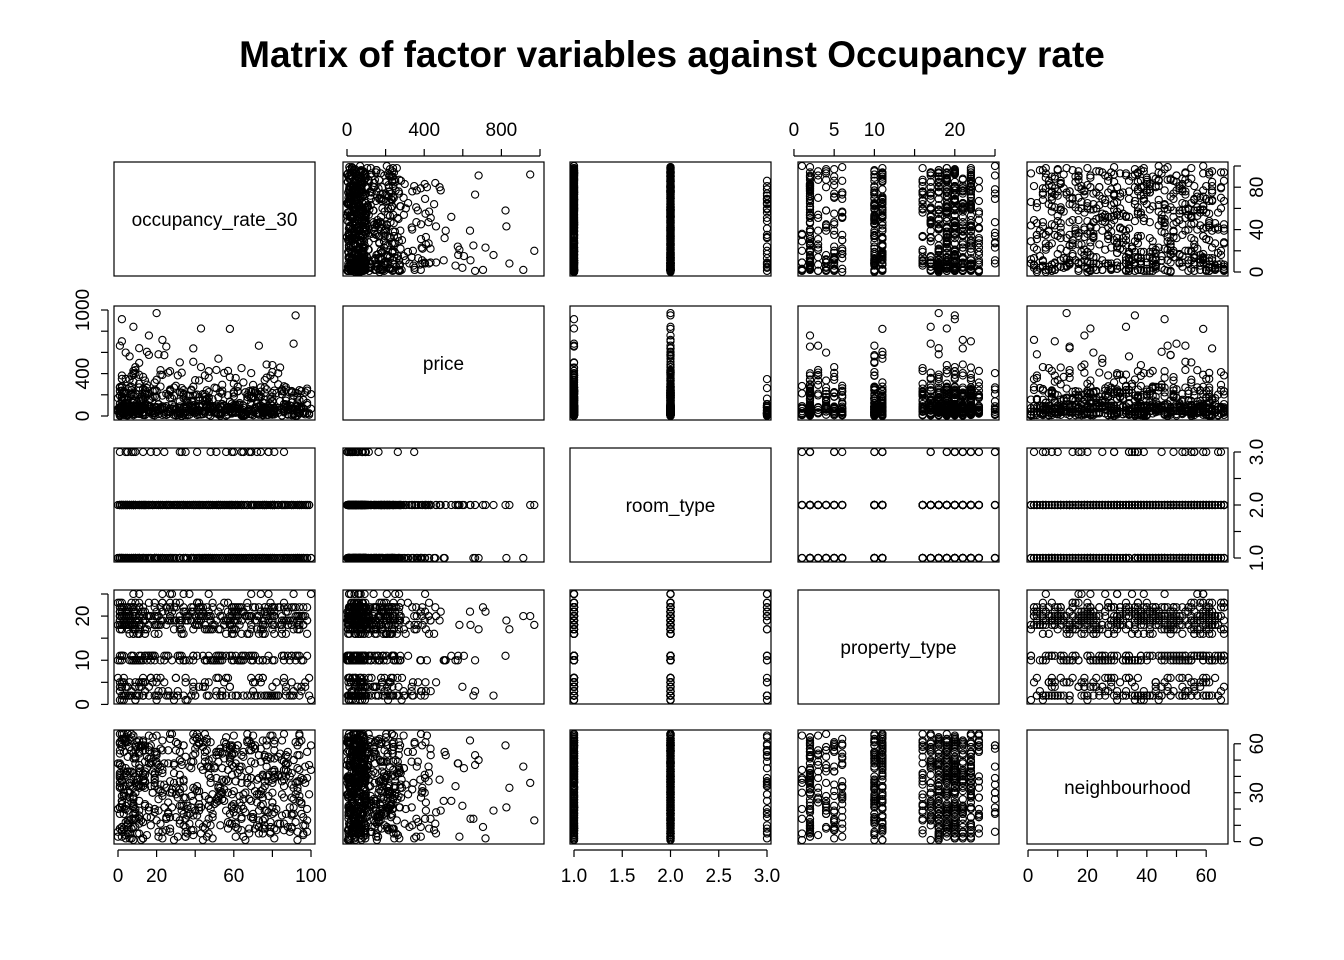 The image size is (1344, 960). I want to click on points-occupancy_rate_30-vs-neighbourhood, so click(1127, 219).